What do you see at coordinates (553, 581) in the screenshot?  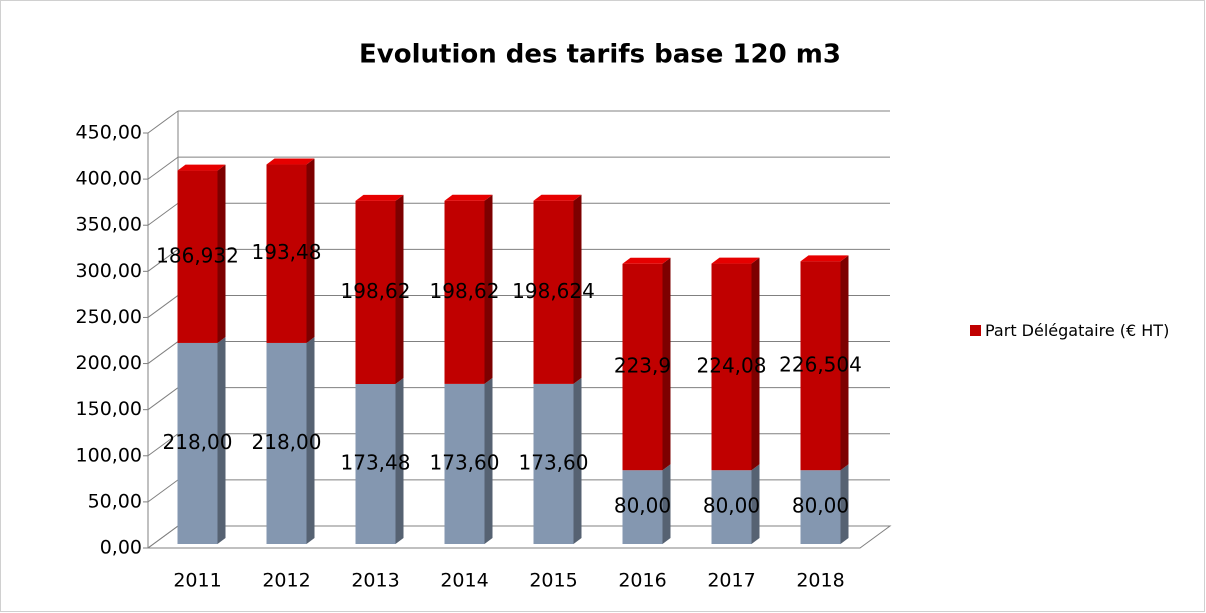 I see `x-tick-label: 2015` at bounding box center [553, 581].